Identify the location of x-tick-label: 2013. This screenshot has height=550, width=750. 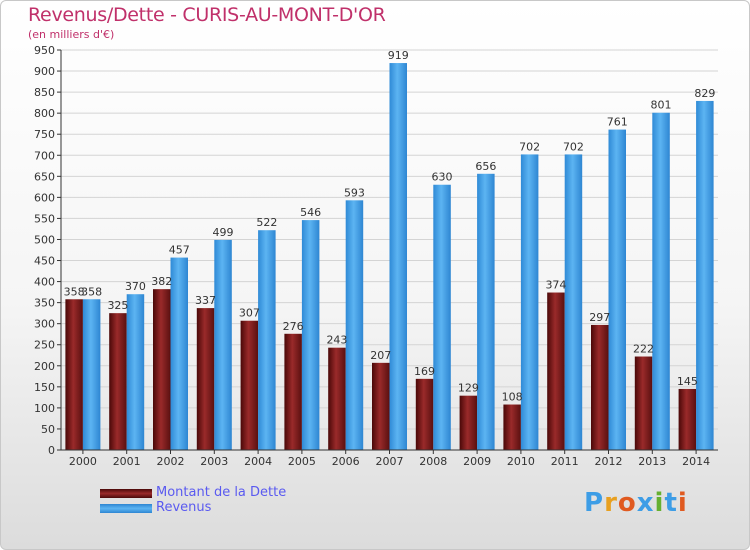
(652, 461).